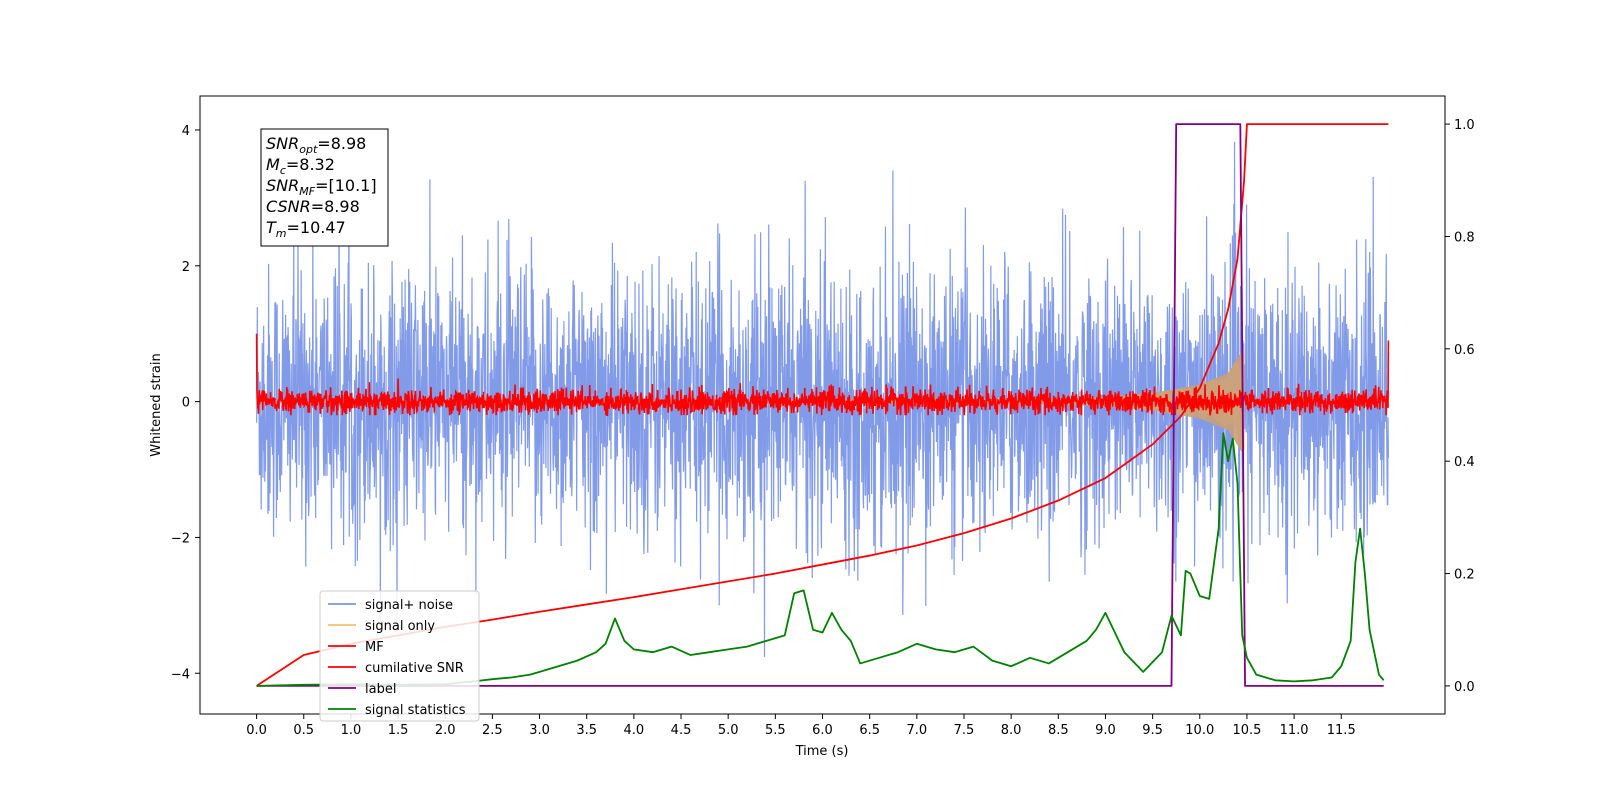 This screenshot has height=800, width=1600. I want to click on x-tick-label: 2.0, so click(445, 730).